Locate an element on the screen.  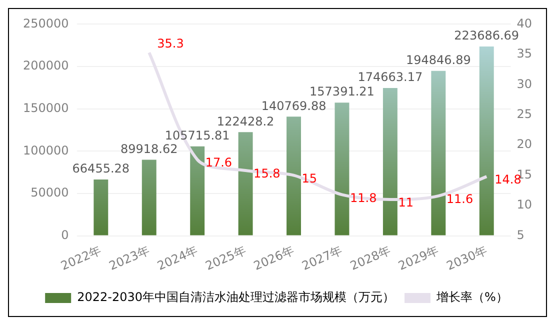
y2-tick-label: 25 is located at coordinates (524, 114).